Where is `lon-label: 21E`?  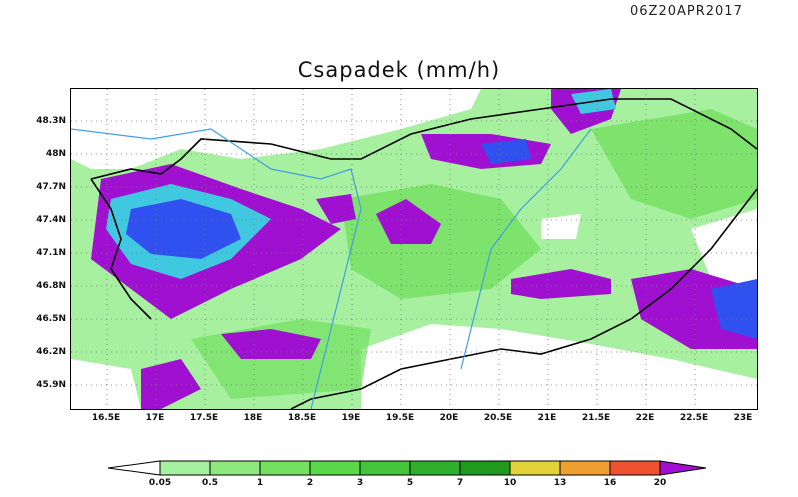
lon-label: 21E is located at coordinates (547, 418).